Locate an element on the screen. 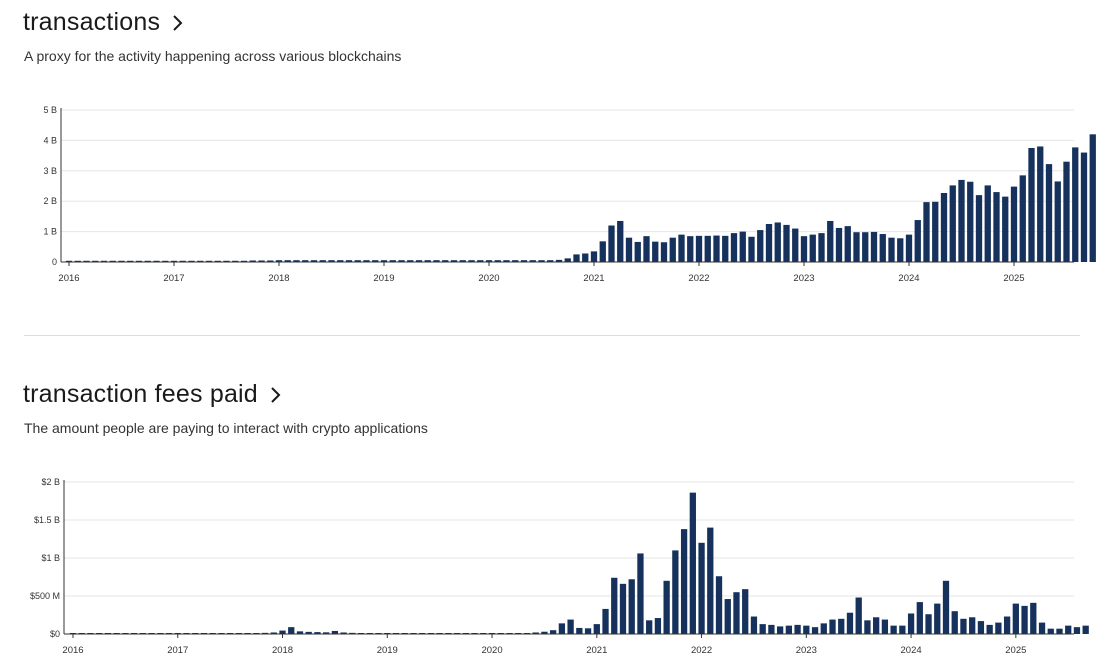 The width and height of the screenshot is (1117, 670). transaction-fees-title-link: transaction fees paid is located at coordinates (153, 394).